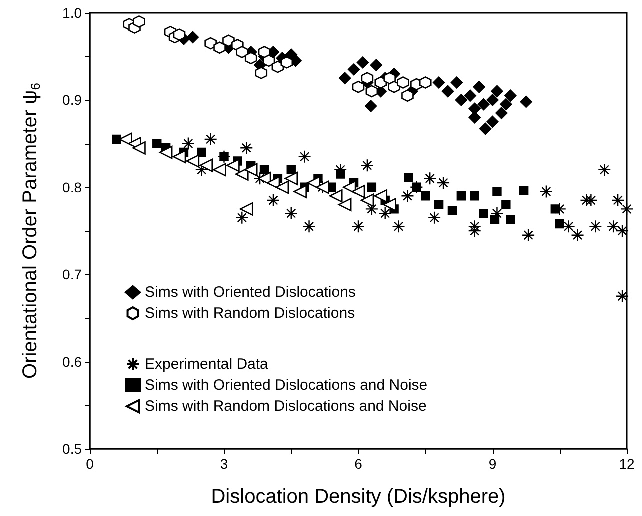  I want to click on y-tick-label: 0.9, so click(72, 100).